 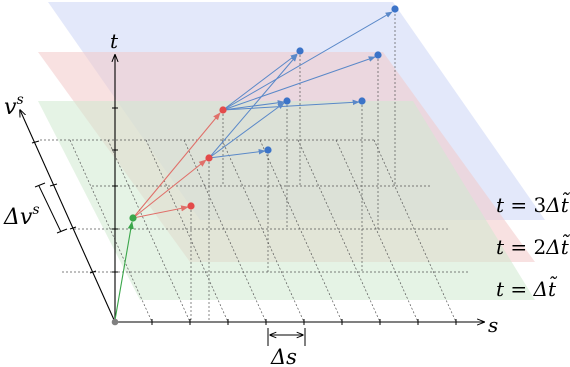 What do you see at coordinates (21, 216) in the screenshot?
I see `delta-v-label: Δvs` at bounding box center [21, 216].